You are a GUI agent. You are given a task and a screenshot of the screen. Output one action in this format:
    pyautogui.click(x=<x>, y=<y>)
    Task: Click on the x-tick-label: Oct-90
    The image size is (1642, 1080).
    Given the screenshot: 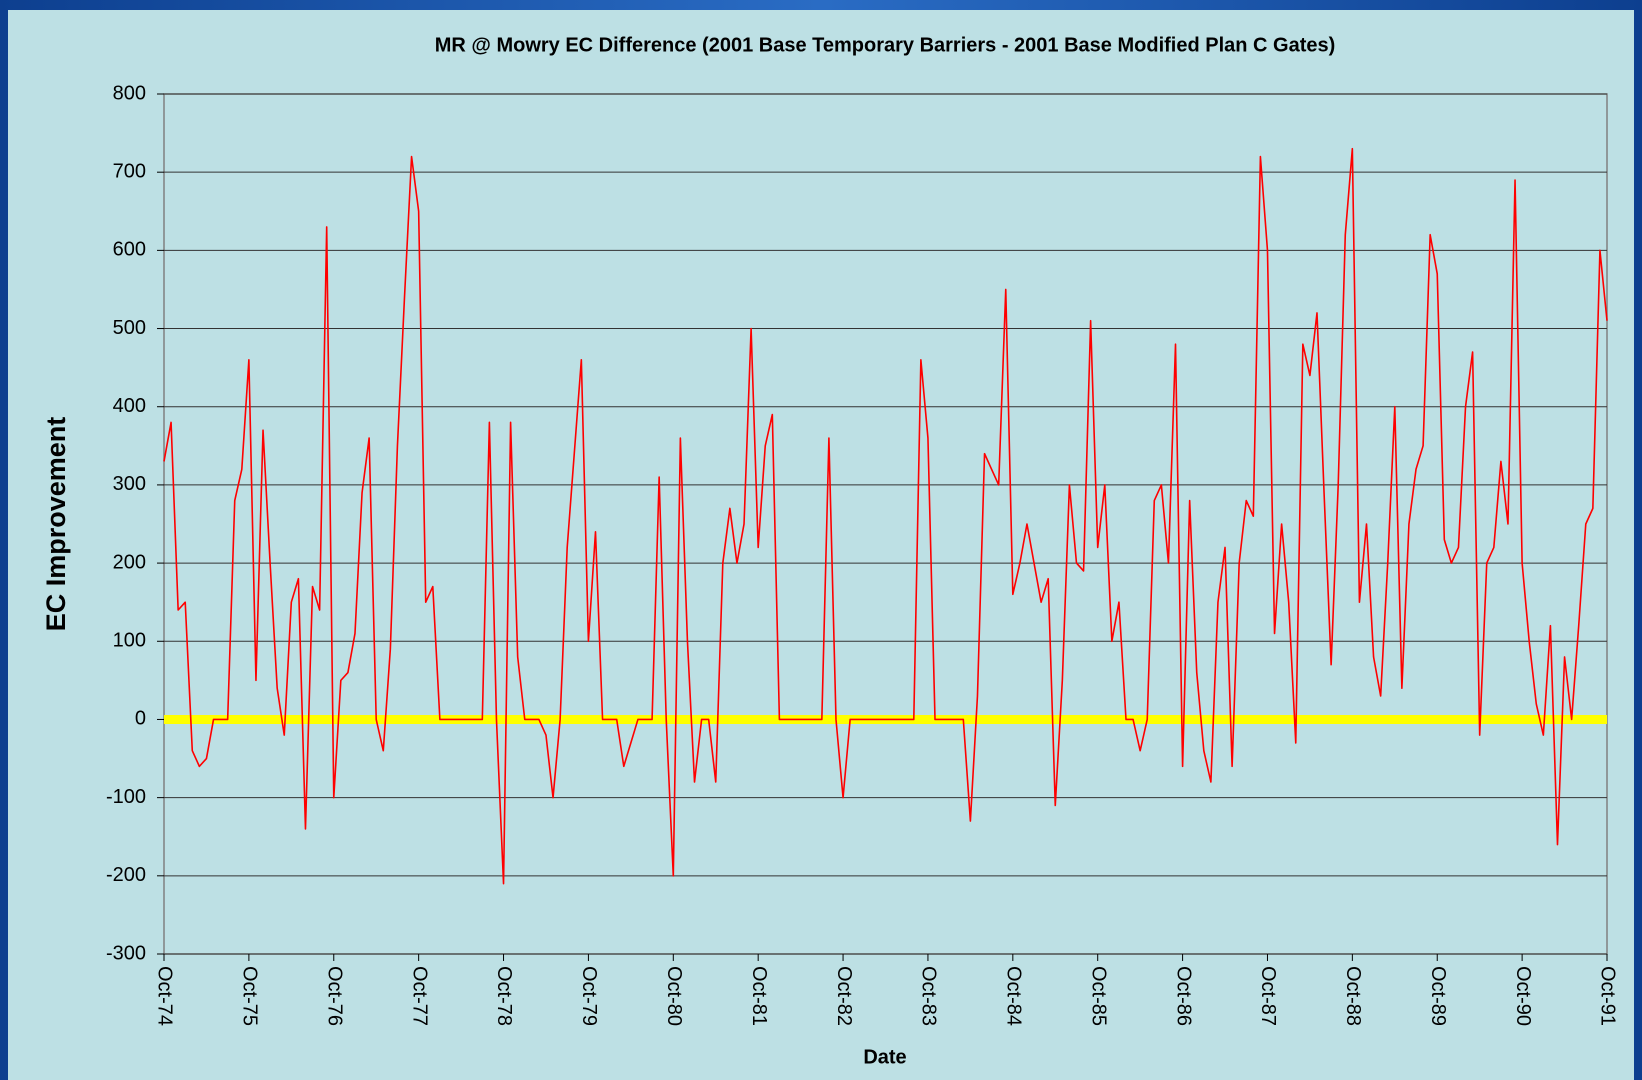 What is the action you would take?
    pyautogui.click(x=1523, y=996)
    